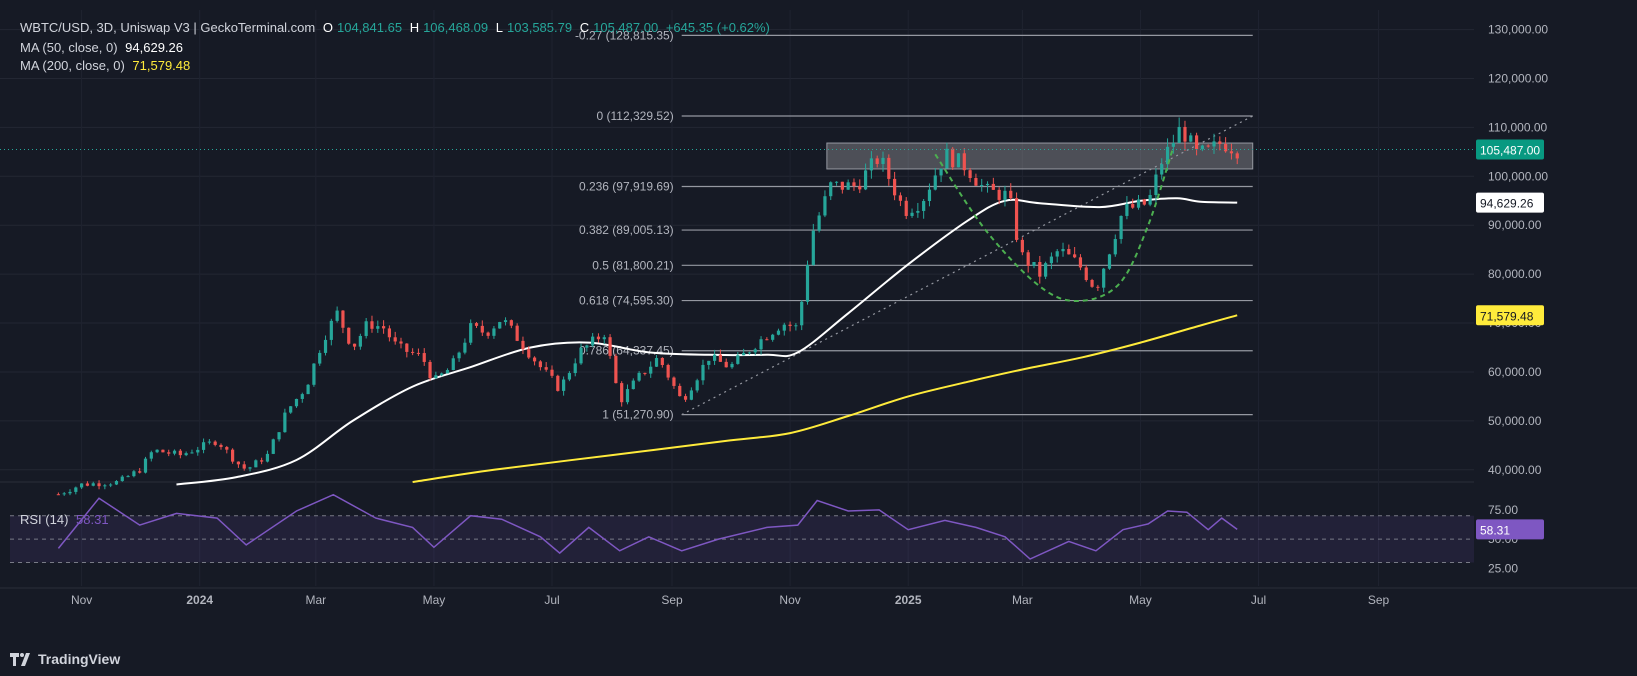 This screenshot has height=676, width=1637. I want to click on tradingview-logo: TradingView, so click(65, 659).